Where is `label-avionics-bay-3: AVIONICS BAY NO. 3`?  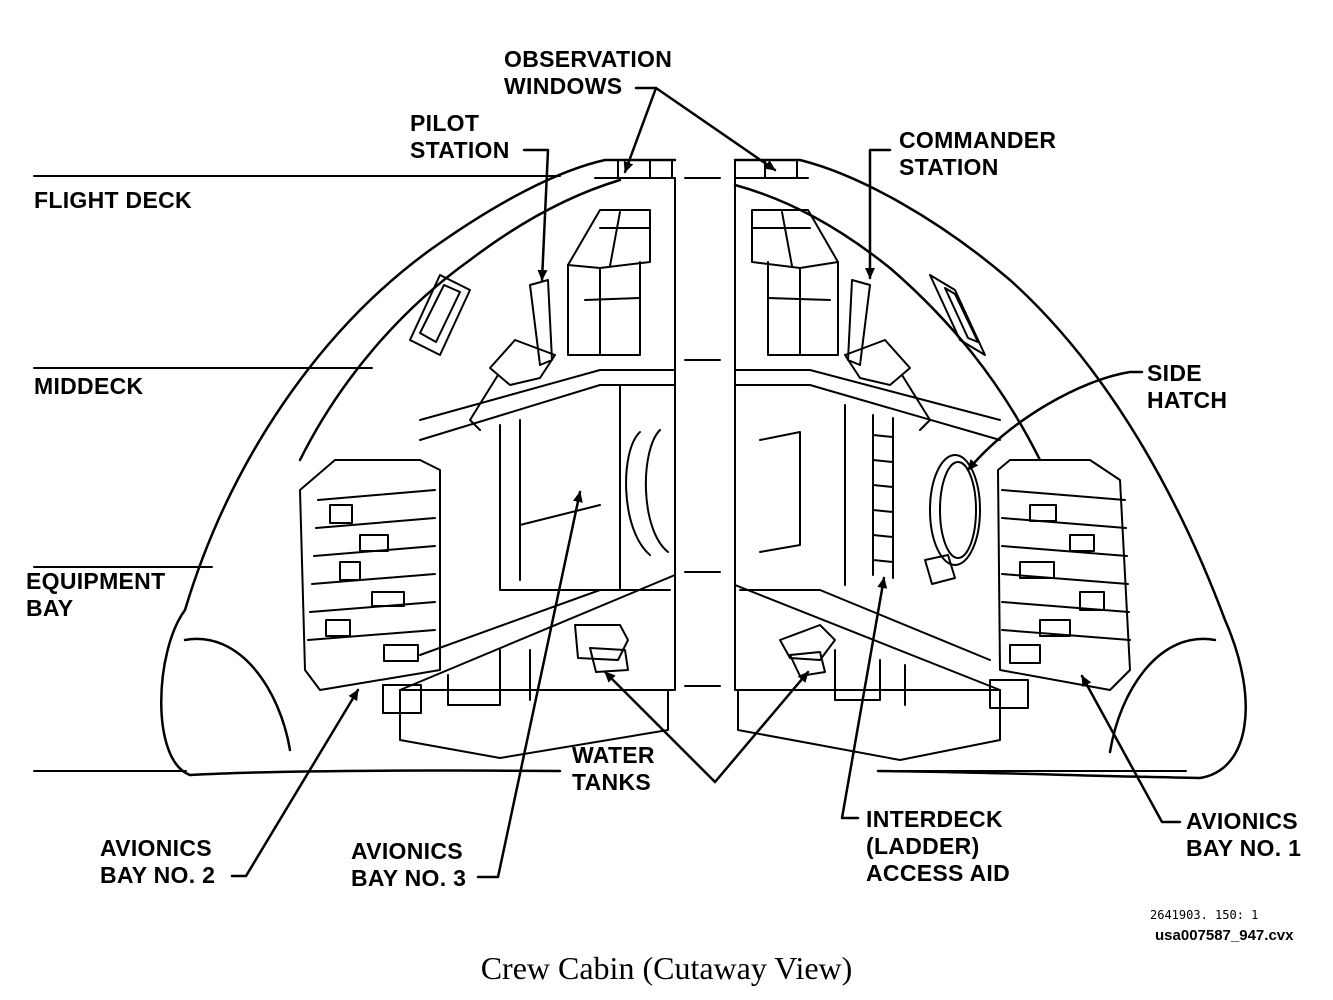 label-avionics-bay-3: AVIONICS BAY NO. 3 is located at coordinates (408, 865).